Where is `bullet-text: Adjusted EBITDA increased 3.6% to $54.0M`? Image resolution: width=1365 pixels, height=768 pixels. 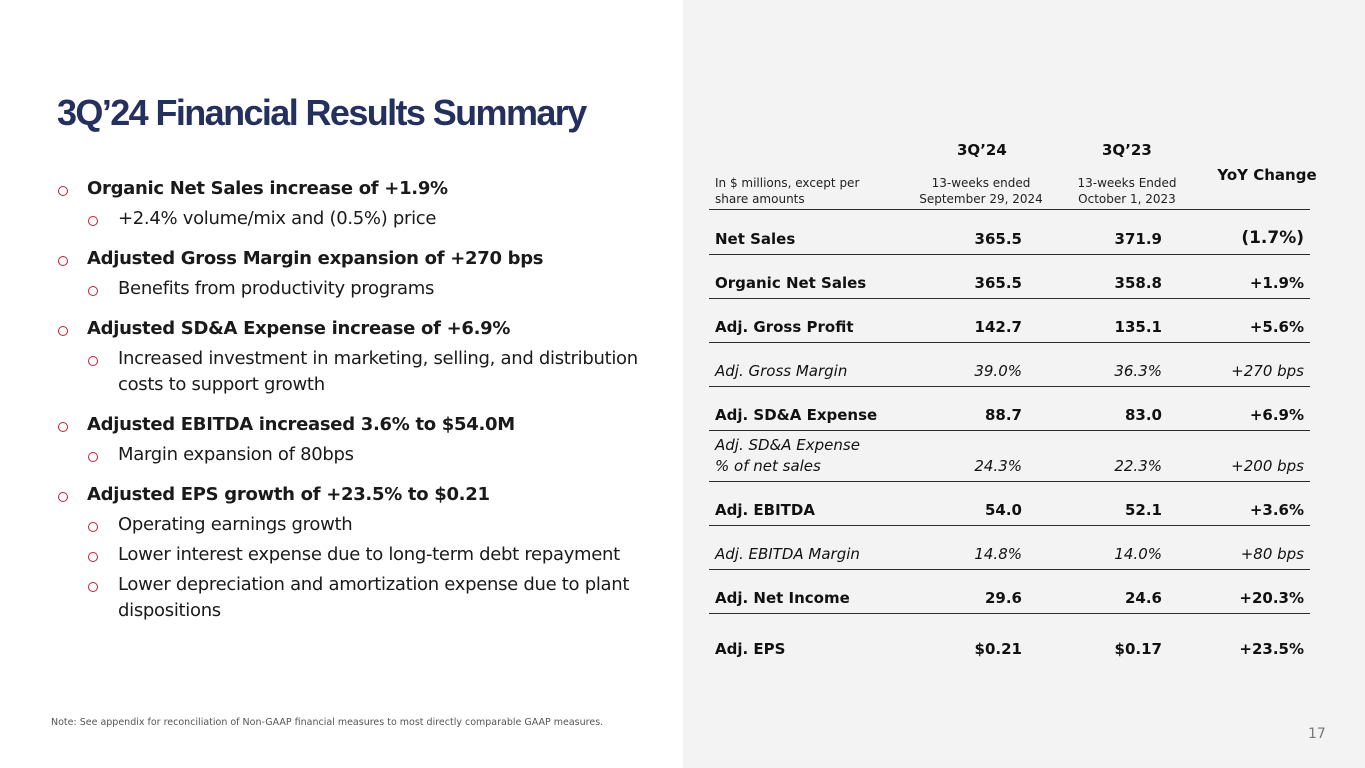
bullet-text: Adjusted EBITDA increased 3.6% to $54.0M is located at coordinates (301, 424).